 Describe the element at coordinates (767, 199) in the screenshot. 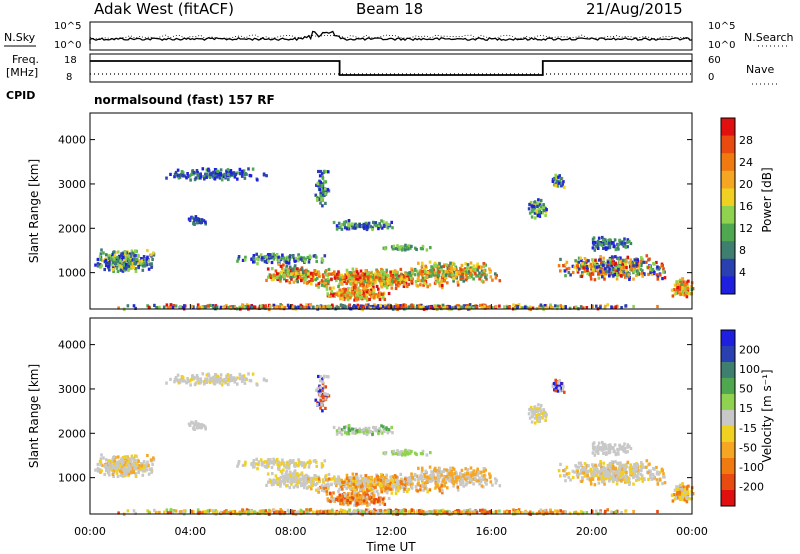

I see `power-colorbar-label: Power [dB]` at that location.